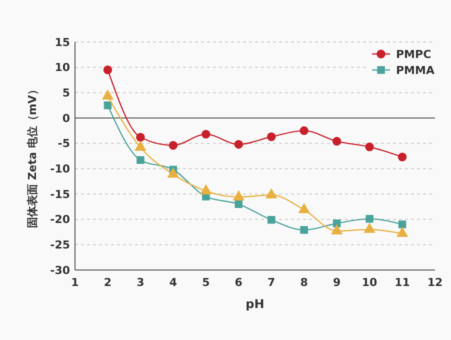 This screenshot has height=340, width=451. Describe the element at coordinates (64, 143) in the screenshot. I see `y-tick-label: -5` at that location.